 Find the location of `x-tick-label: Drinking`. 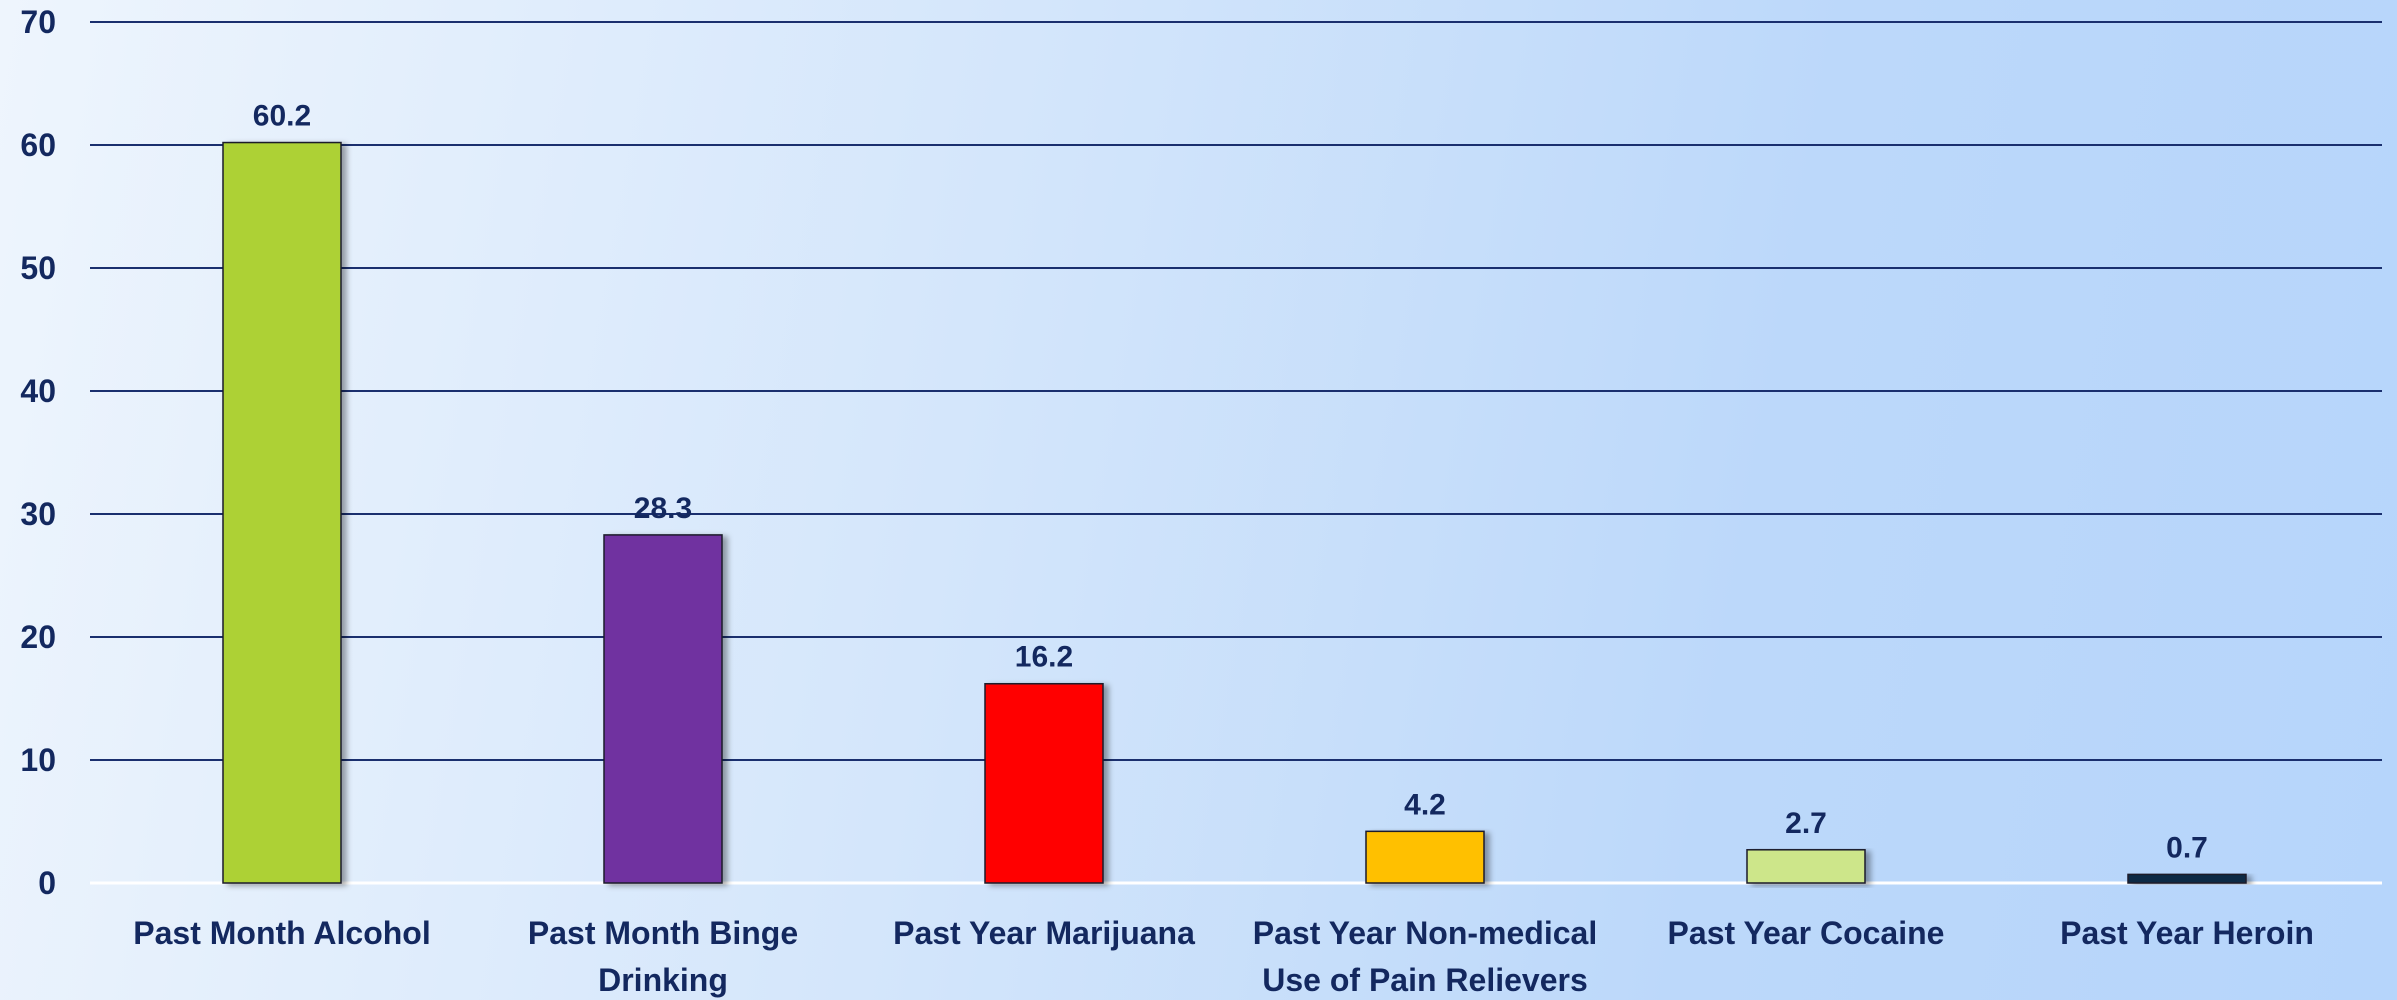

x-tick-label: Drinking is located at coordinates (663, 980).